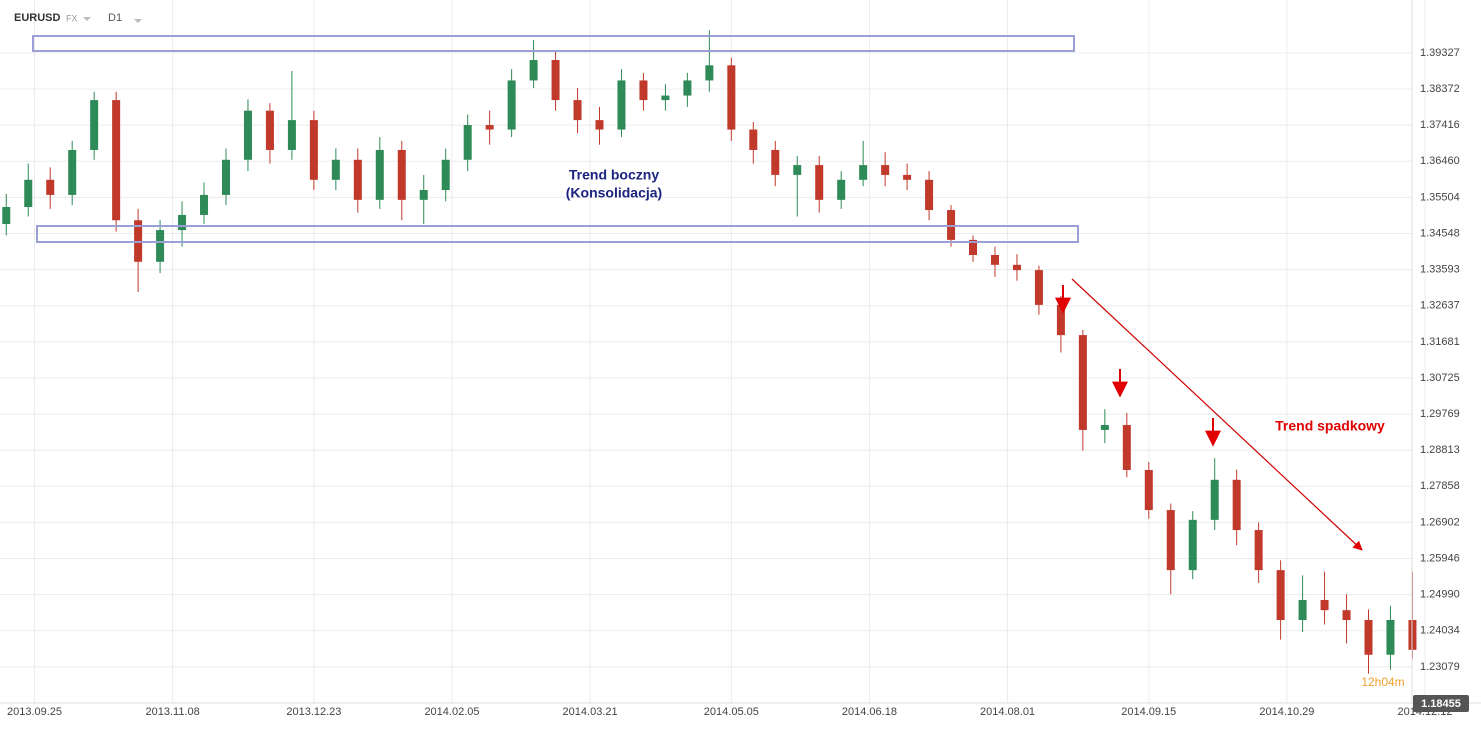 This screenshot has height=729, width=1481. Describe the element at coordinates (1440, 125) in the screenshot. I see `y-tick-label: 1.37416` at that location.